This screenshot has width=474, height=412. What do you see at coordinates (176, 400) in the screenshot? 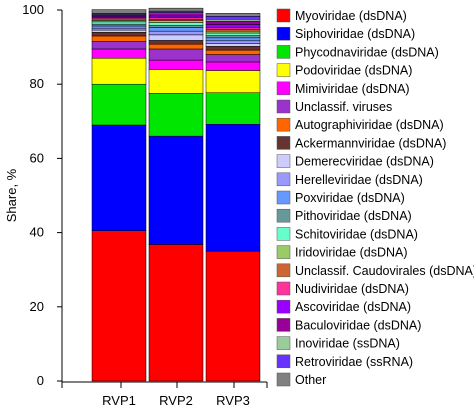
I see `x-tick-label: RVP2` at bounding box center [176, 400].